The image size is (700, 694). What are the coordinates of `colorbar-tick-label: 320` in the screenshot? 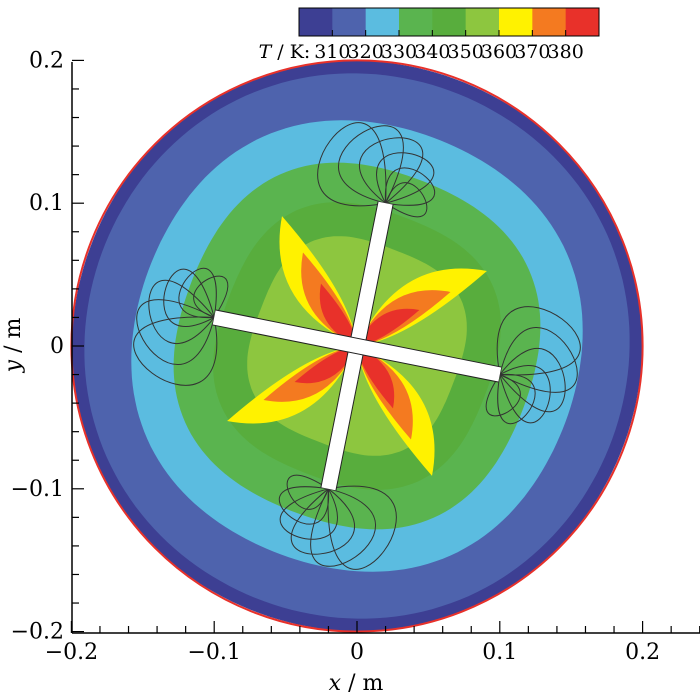 It's located at (366, 52).